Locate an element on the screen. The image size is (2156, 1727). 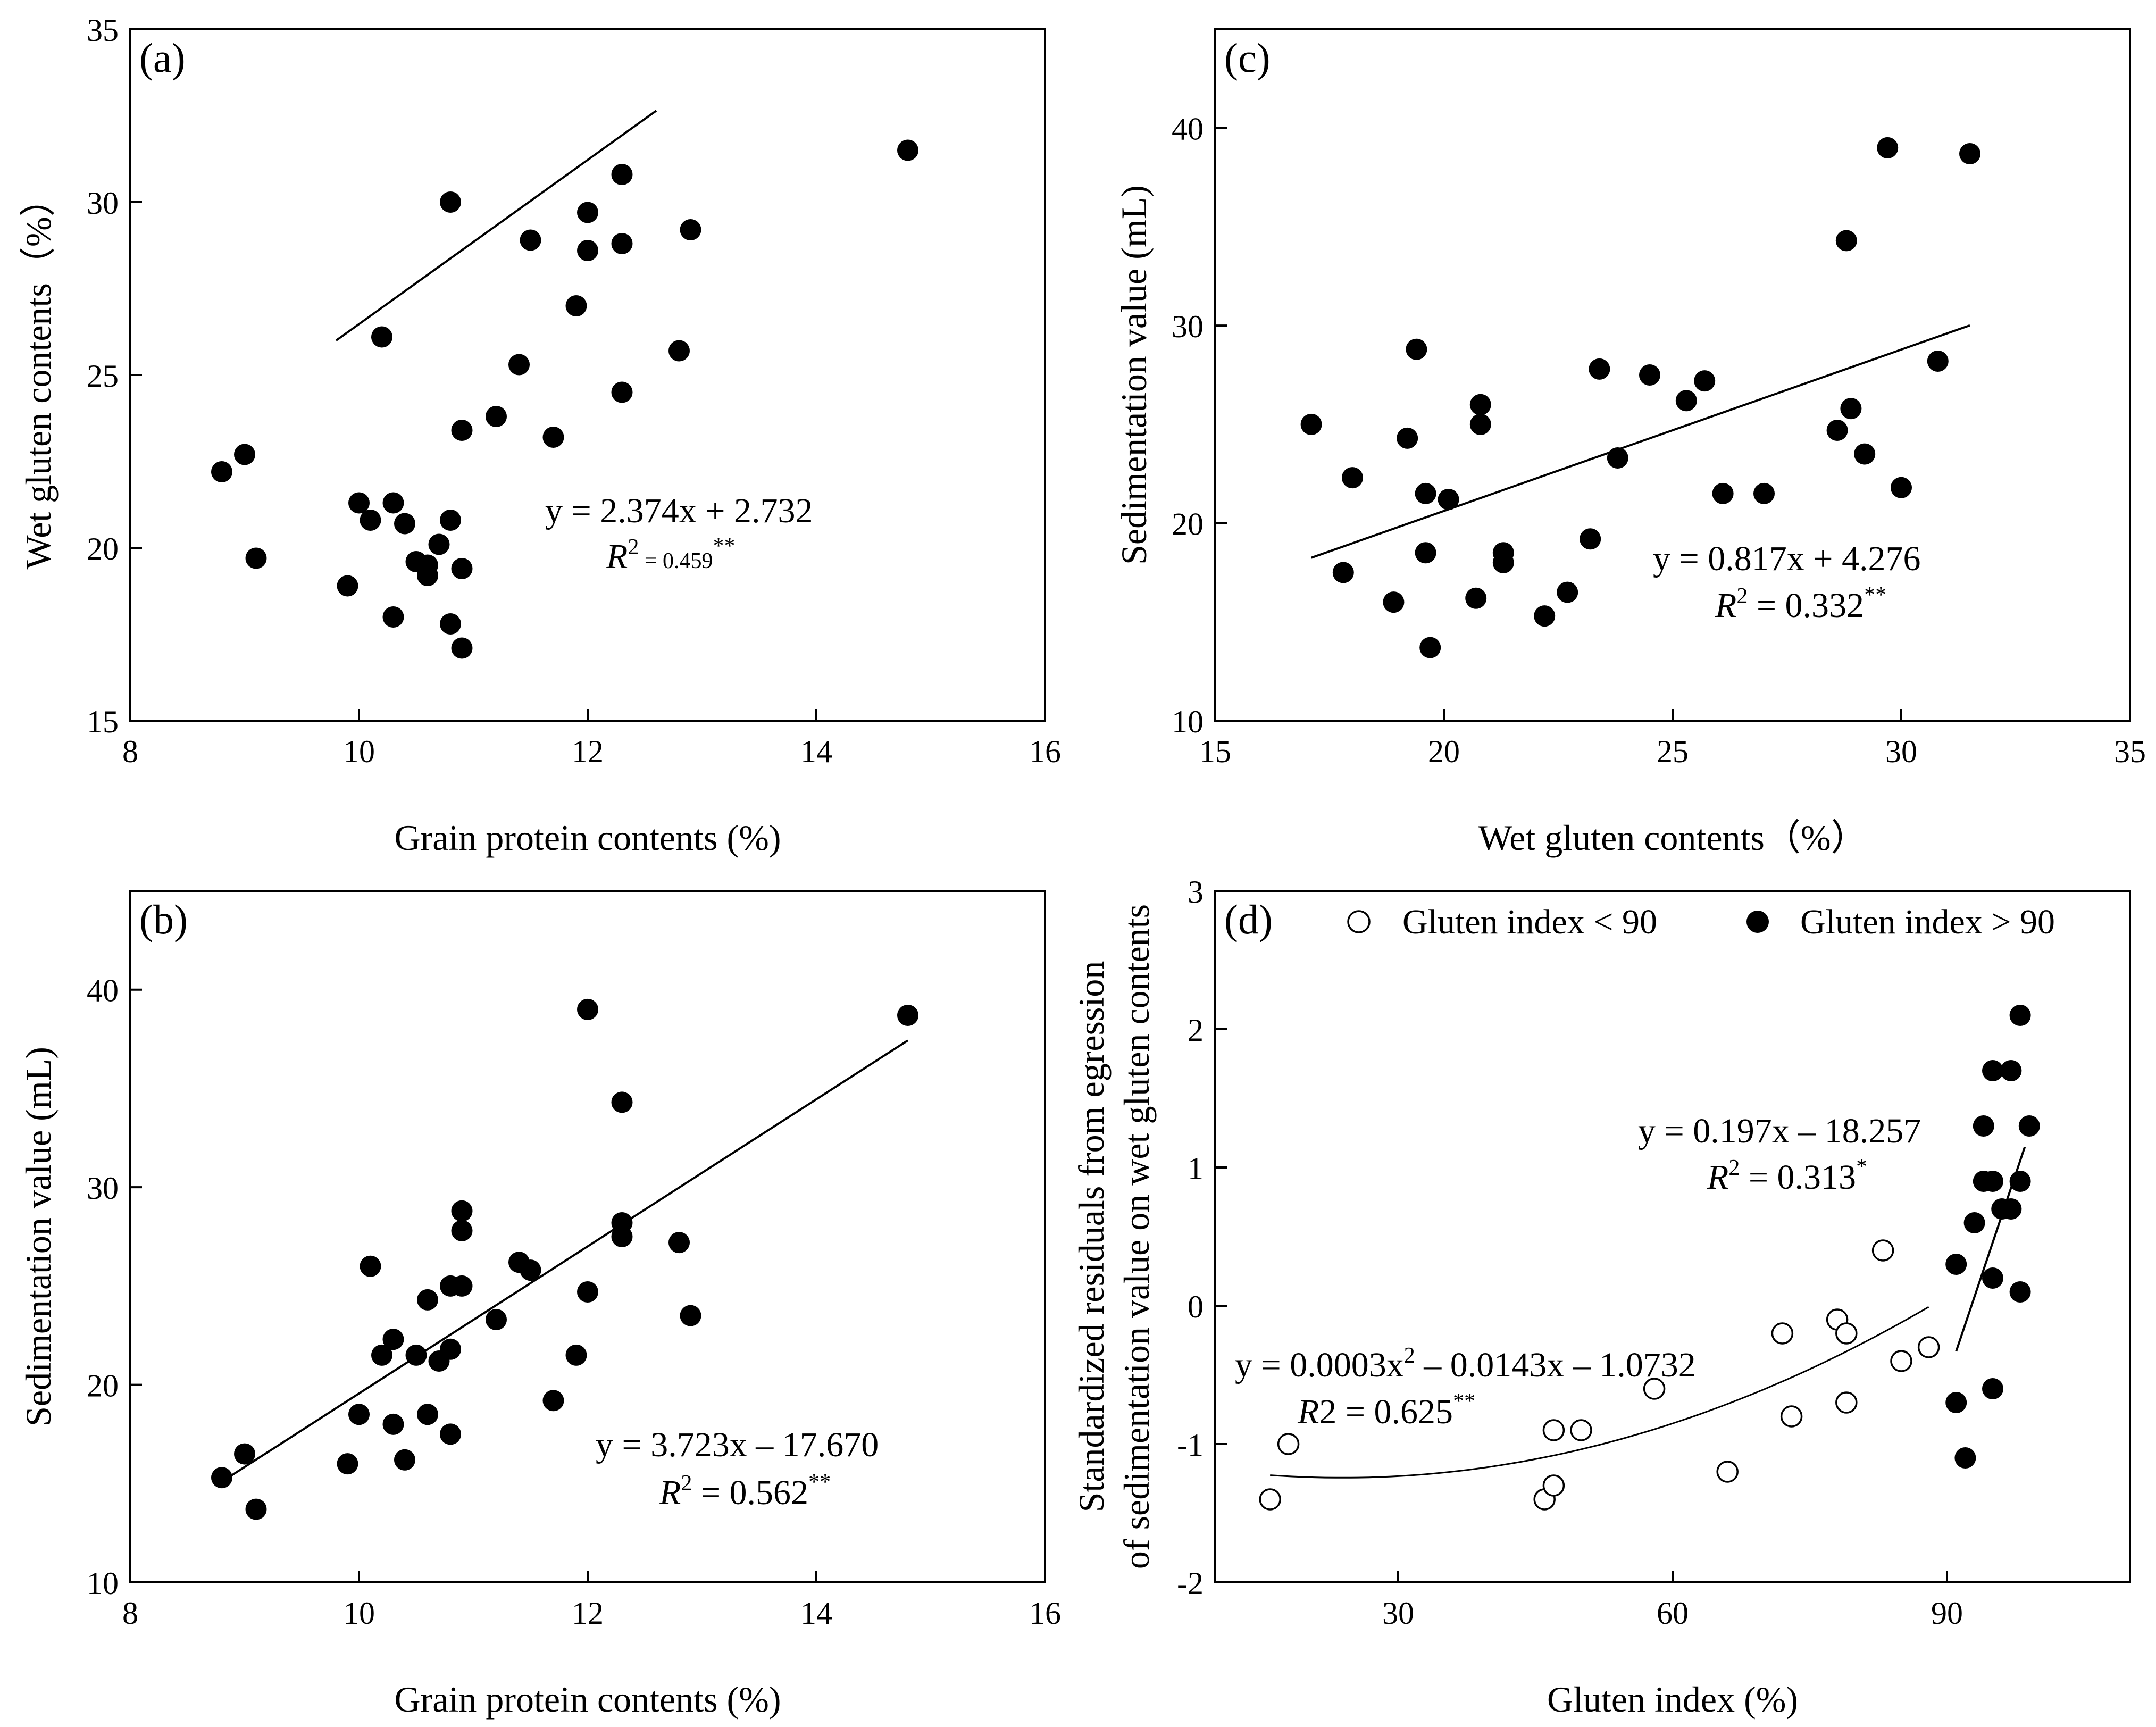
regression-line-b is located at coordinates (565, 1261).